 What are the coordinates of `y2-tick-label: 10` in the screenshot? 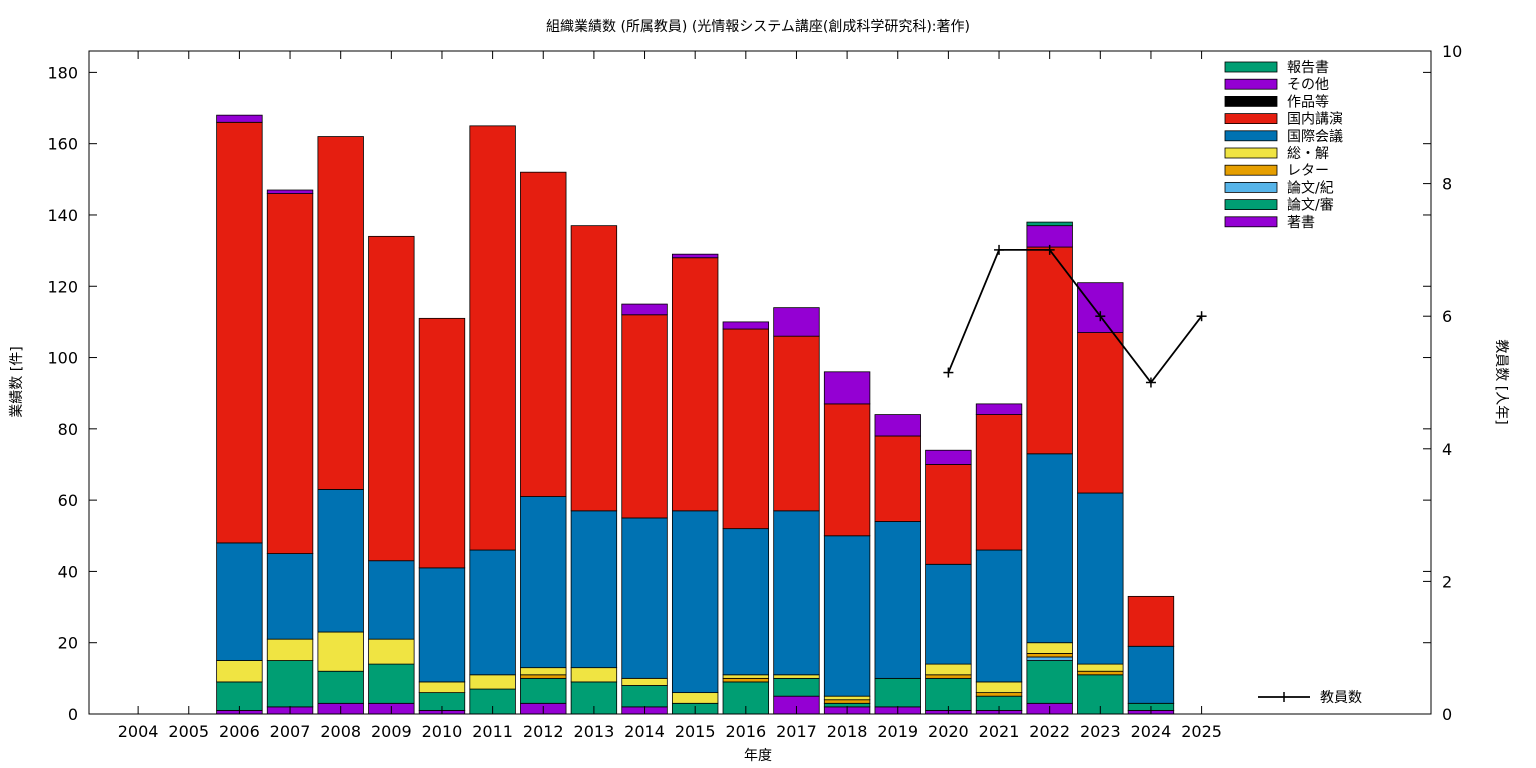 It's located at (1452, 51).